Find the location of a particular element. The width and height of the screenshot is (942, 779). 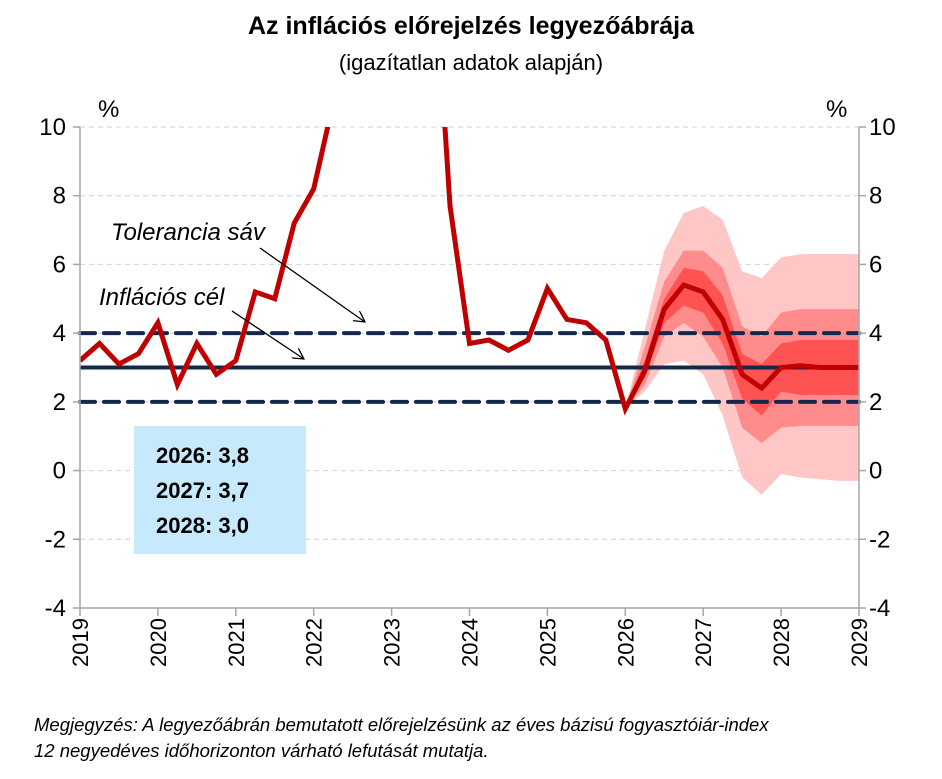

tolerance-arrow is located at coordinates (312, 284).